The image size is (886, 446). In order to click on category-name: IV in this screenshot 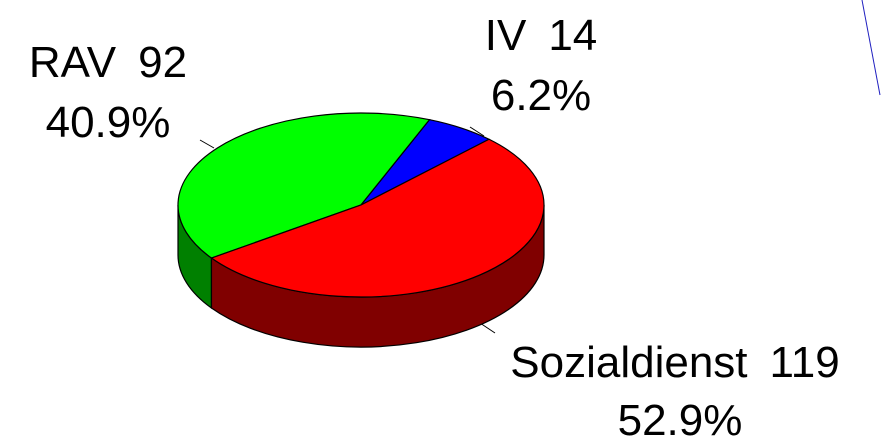, I will do `click(506, 35)`.